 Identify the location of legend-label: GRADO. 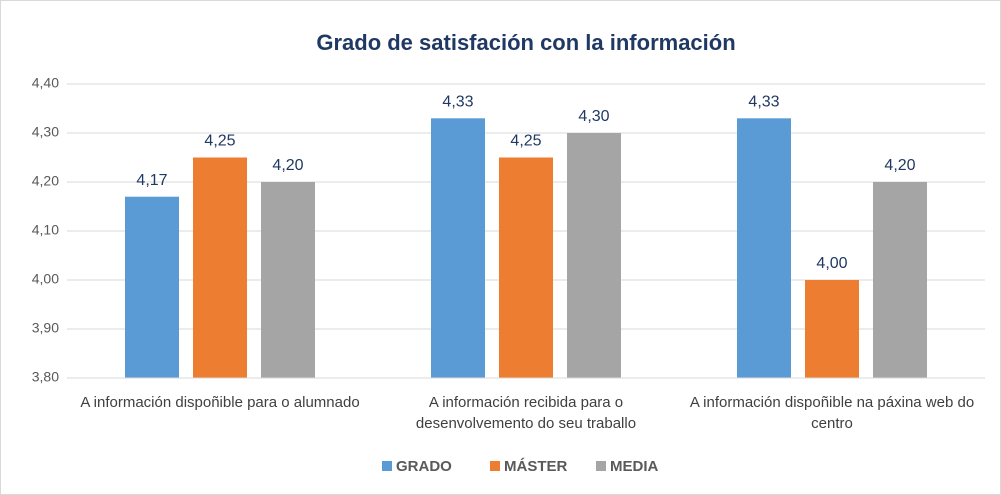
(424, 466).